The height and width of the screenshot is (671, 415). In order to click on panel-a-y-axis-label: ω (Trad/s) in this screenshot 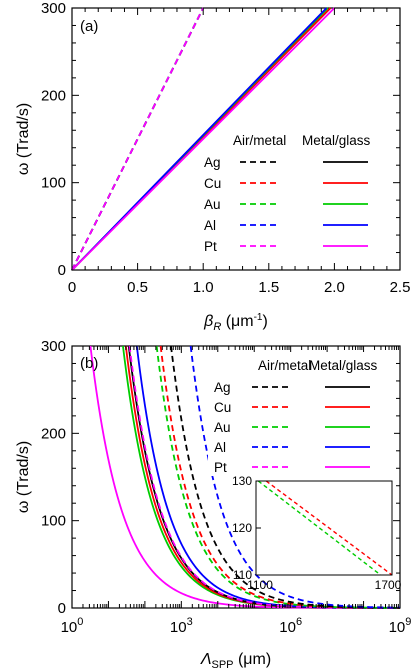, I will do `click(23, 139)`.